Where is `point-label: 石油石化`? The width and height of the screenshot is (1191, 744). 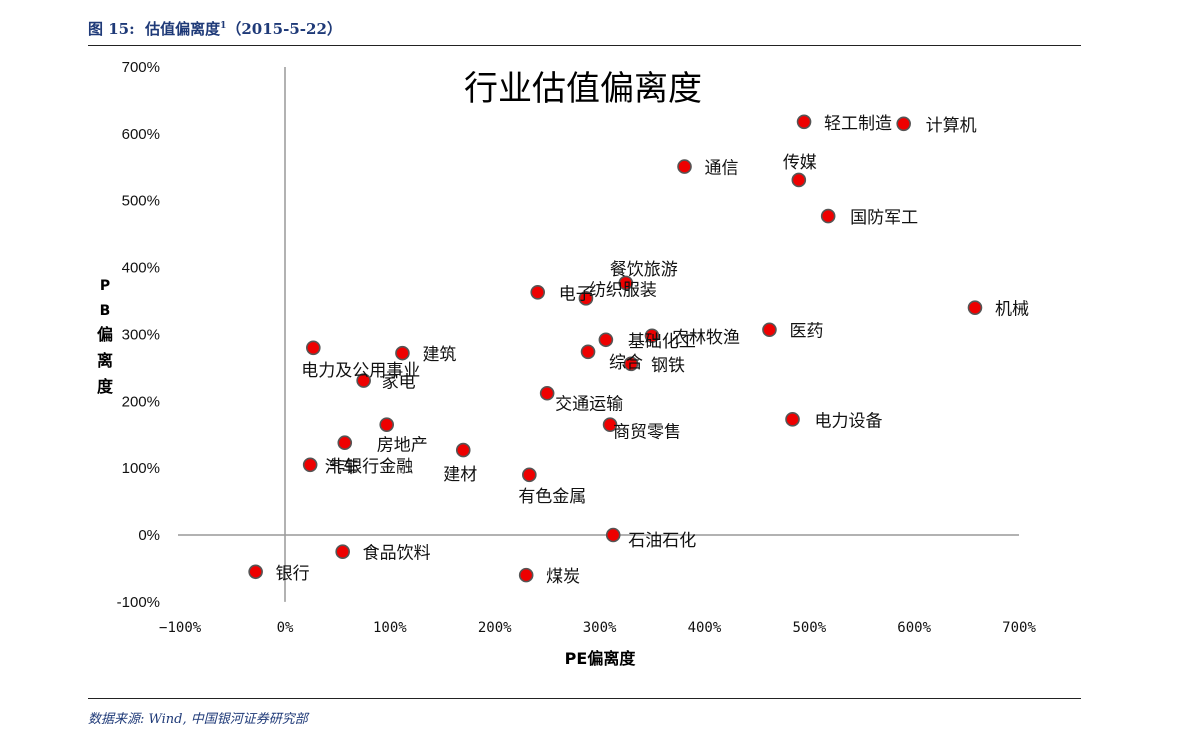
point-label: 石油石化 is located at coordinates (662, 541).